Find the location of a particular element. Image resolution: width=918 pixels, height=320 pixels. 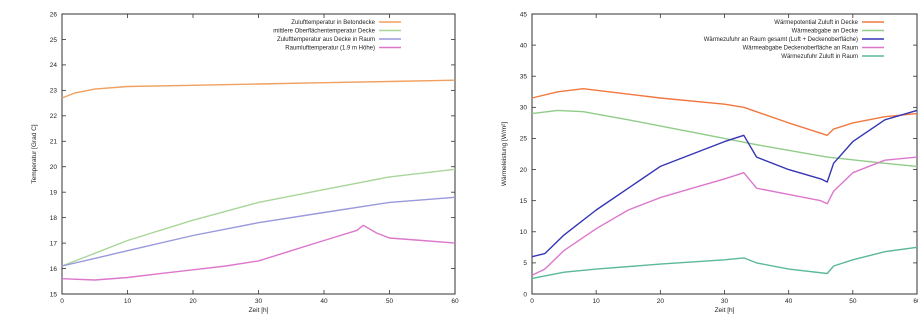

chart-1-xtick-label: 10 is located at coordinates (597, 301).